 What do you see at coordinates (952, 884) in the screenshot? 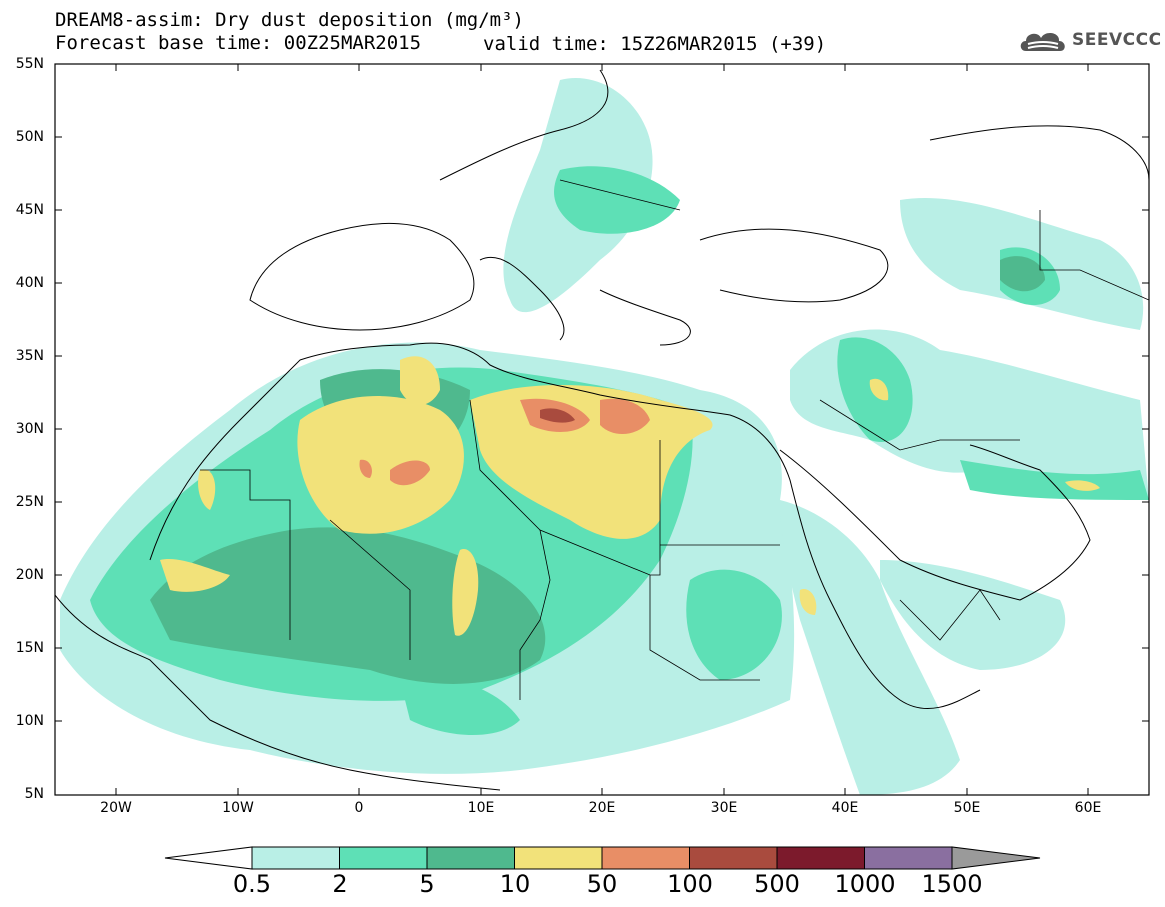
I see `legend-label: 1500` at bounding box center [952, 884].